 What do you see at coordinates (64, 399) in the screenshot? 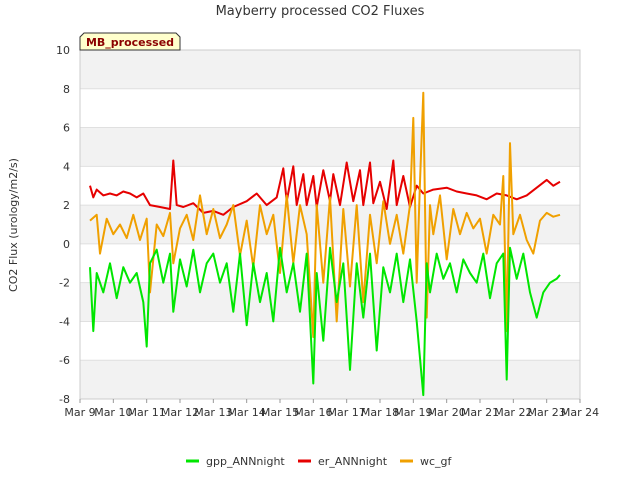
I see `y-tick-label: -8` at bounding box center [64, 399].